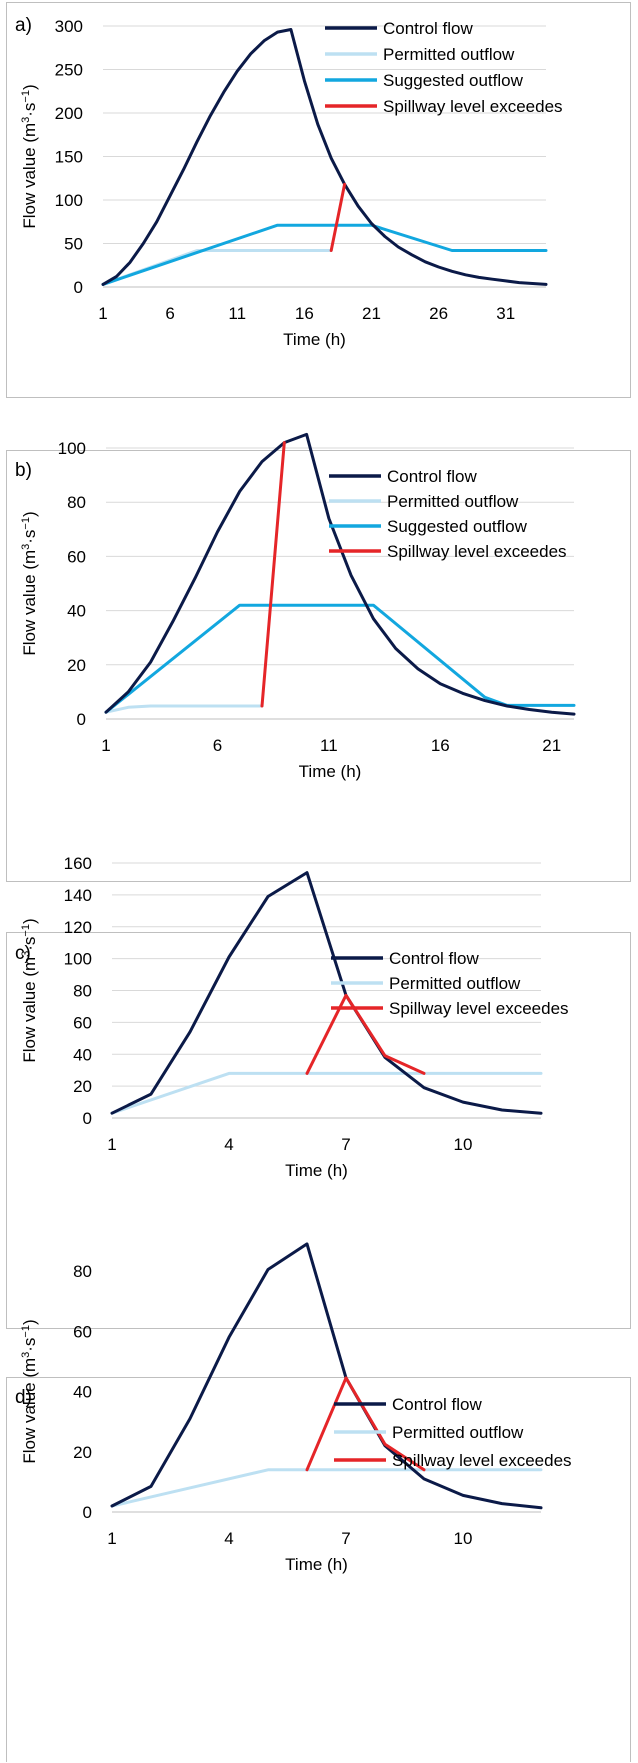  Describe the element at coordinates (69, 70) in the screenshot. I see `y-tick-label: 250` at that location.